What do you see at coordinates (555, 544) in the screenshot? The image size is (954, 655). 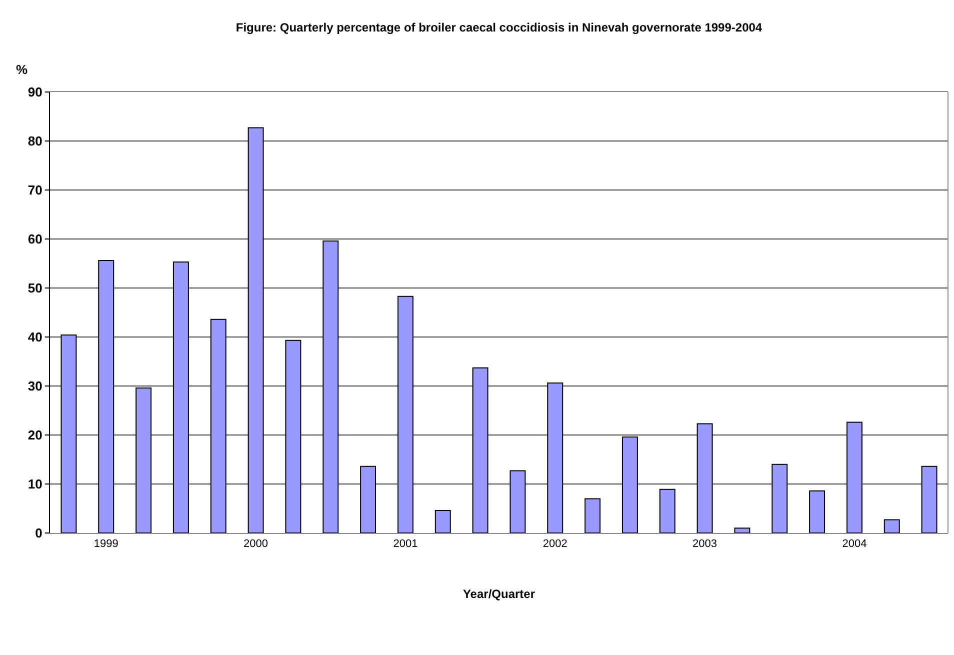 I see `x-tick-label: 2002` at bounding box center [555, 544].